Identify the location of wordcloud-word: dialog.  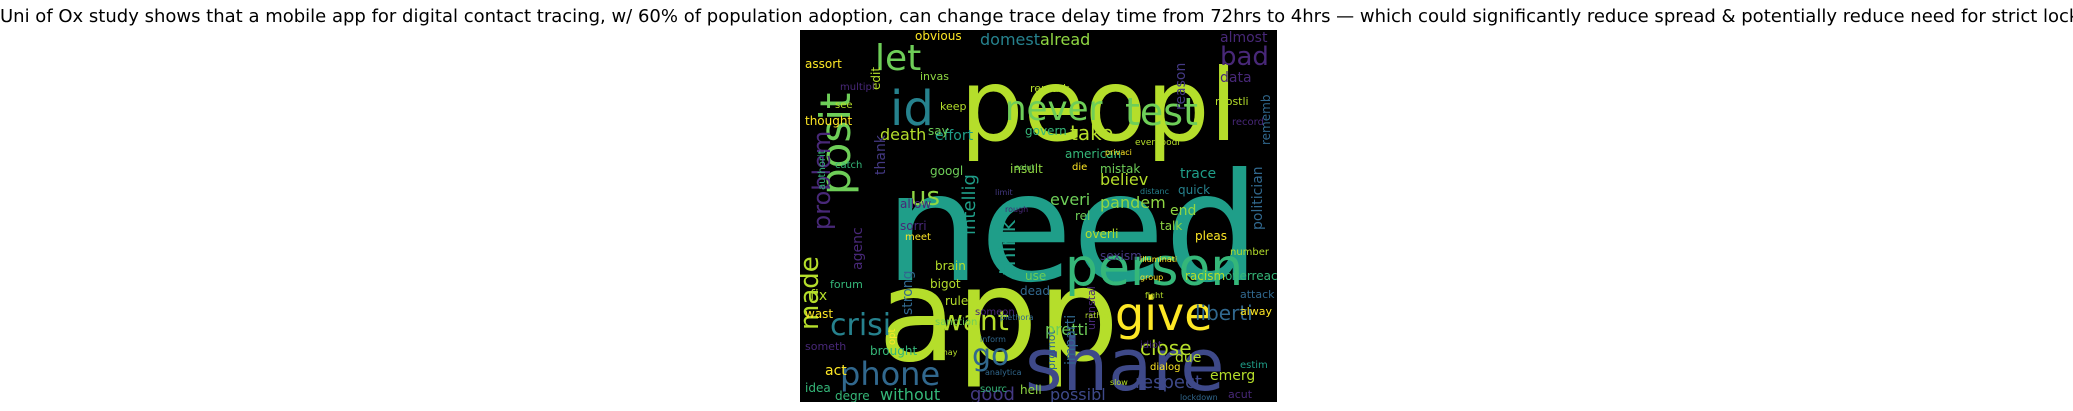
(1165, 367).